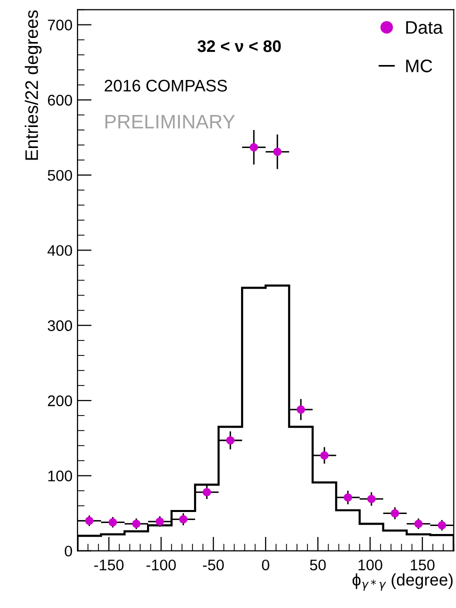  Describe the element at coordinates (170, 121) in the screenshot. I see `annotation: PRELIMINARY` at that location.